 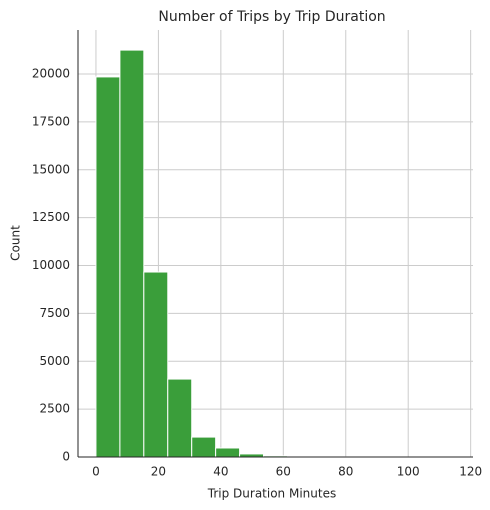 I want to click on x-tick-label: 120, so click(x=470, y=472).